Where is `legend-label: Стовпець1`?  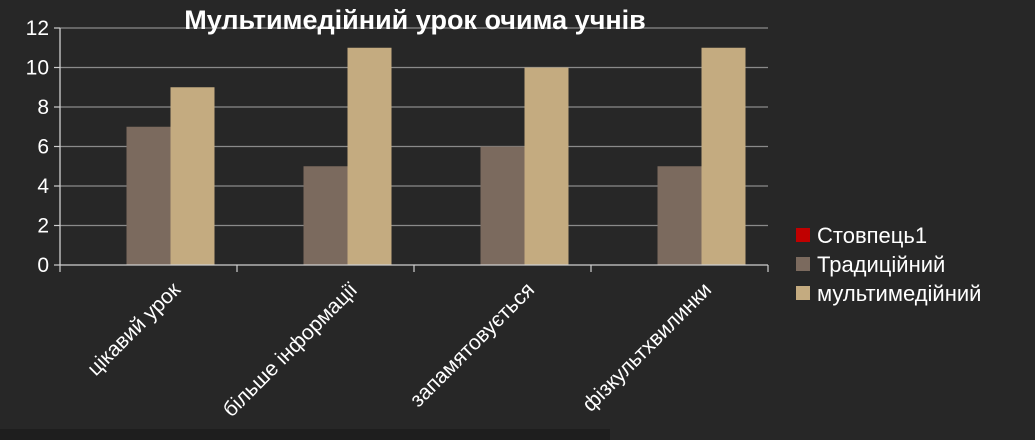
legend-label: Стовпець1 is located at coordinates (872, 235).